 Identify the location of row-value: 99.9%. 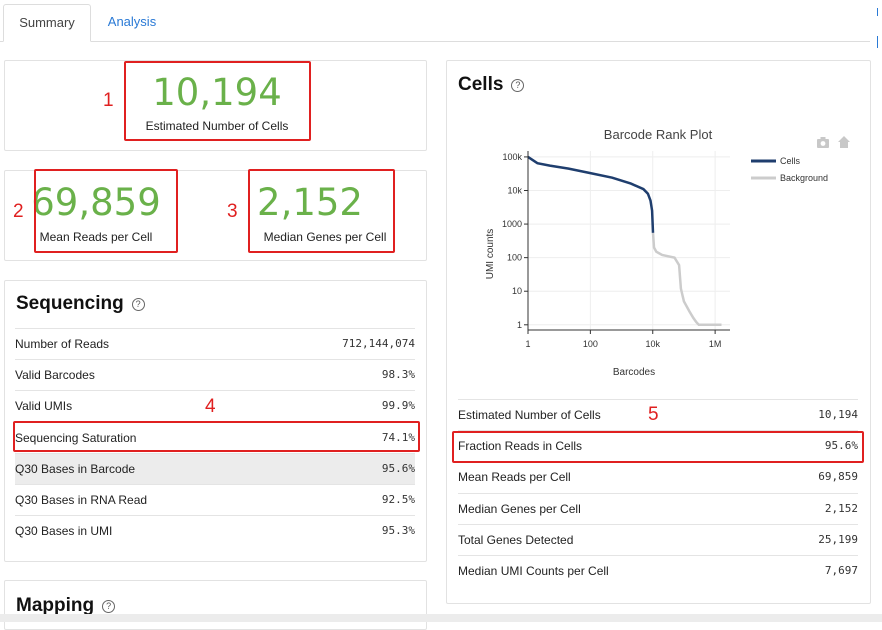
(398, 406).